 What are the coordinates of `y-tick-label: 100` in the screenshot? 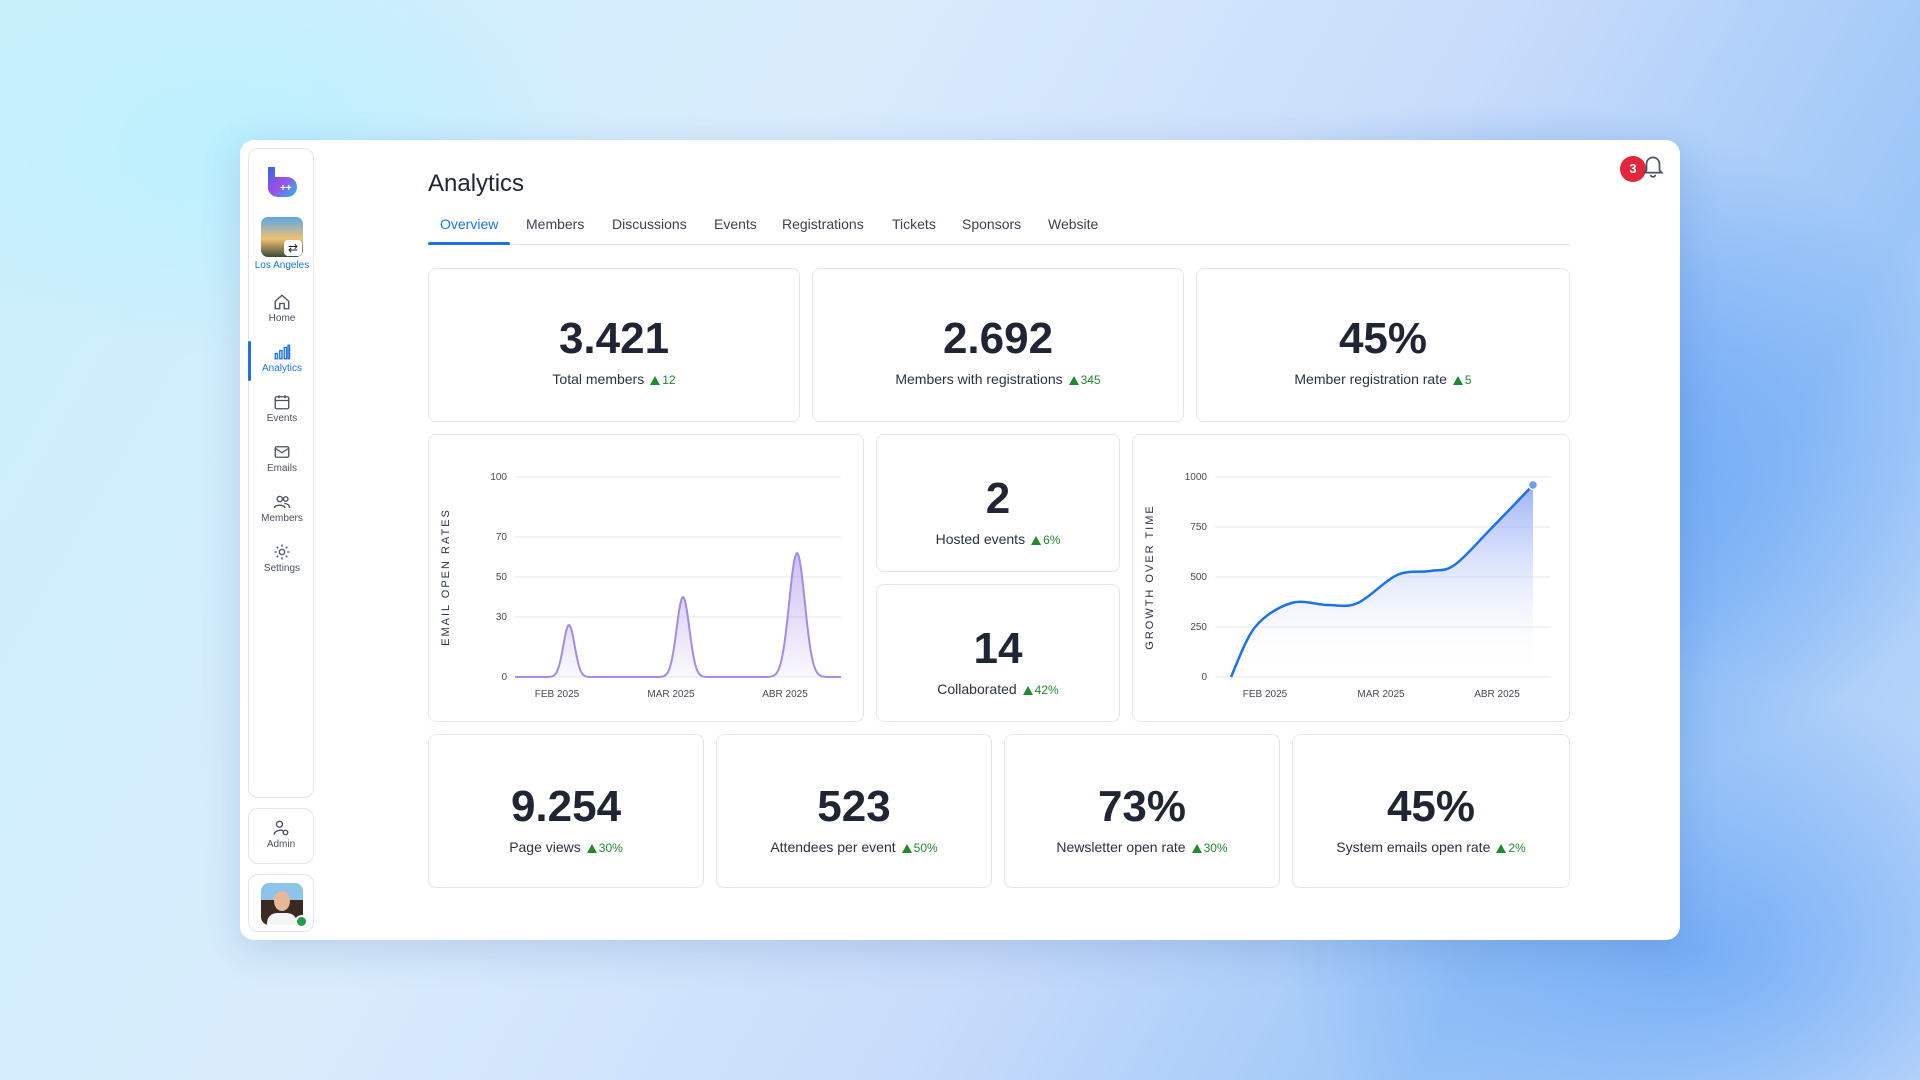 It's located at (498, 477).